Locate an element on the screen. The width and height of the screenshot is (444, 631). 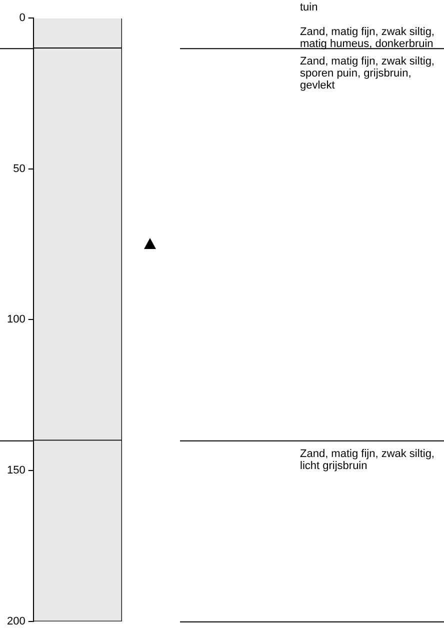
text: Zand, matig fijn, zwak siltig, sporen puin, grijsbruin, gevlekt is located at coordinates (367, 74).